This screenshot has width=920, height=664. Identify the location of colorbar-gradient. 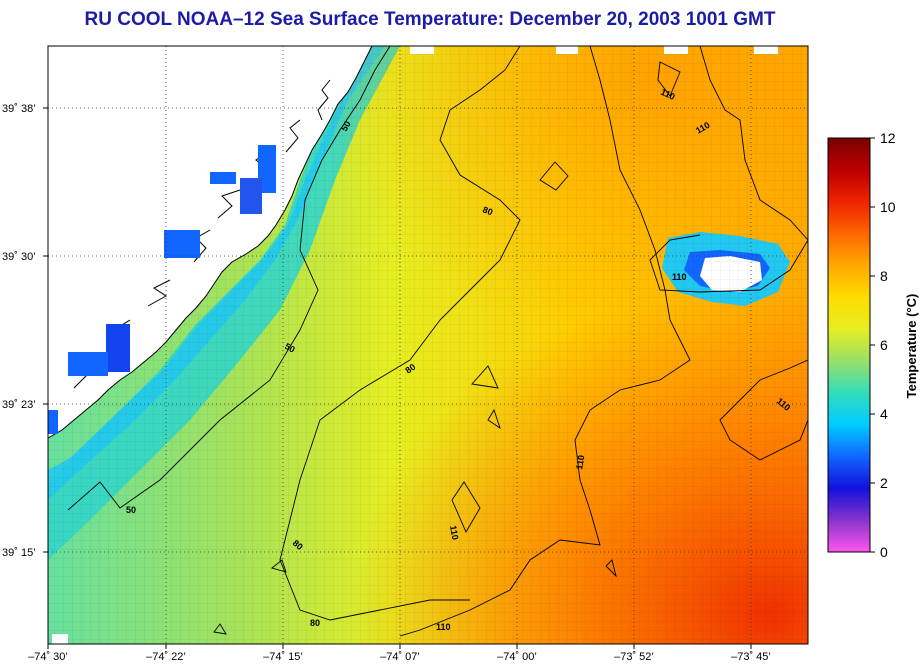
(849, 345).